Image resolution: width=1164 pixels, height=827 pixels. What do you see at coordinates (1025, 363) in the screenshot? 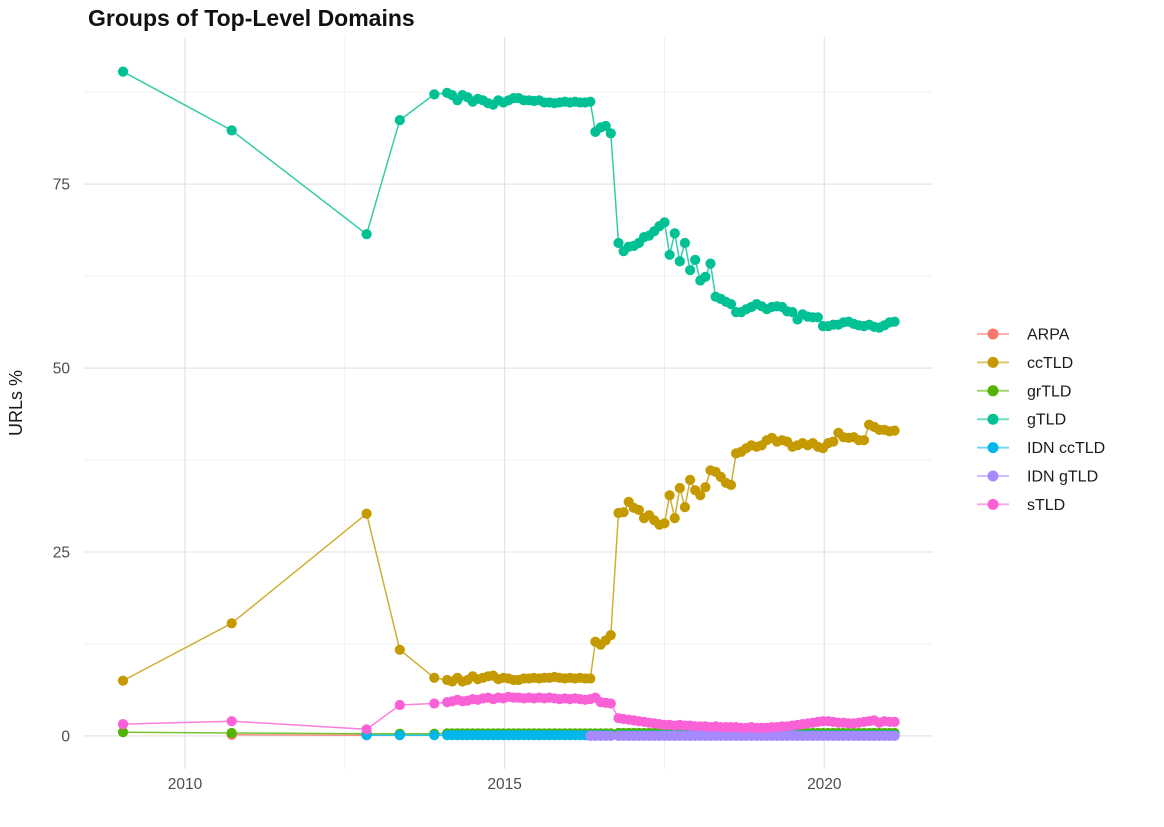
I see `legend-item-cctld: ccTLD` at bounding box center [1025, 363].